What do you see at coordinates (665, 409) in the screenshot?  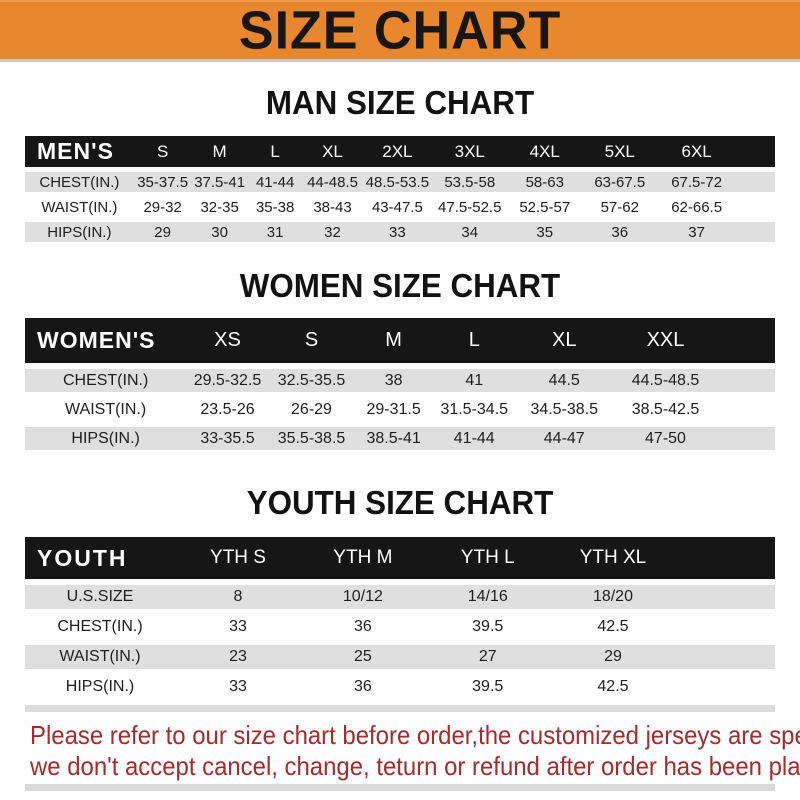 I see `size-value: 38.5-42.5` at bounding box center [665, 409].